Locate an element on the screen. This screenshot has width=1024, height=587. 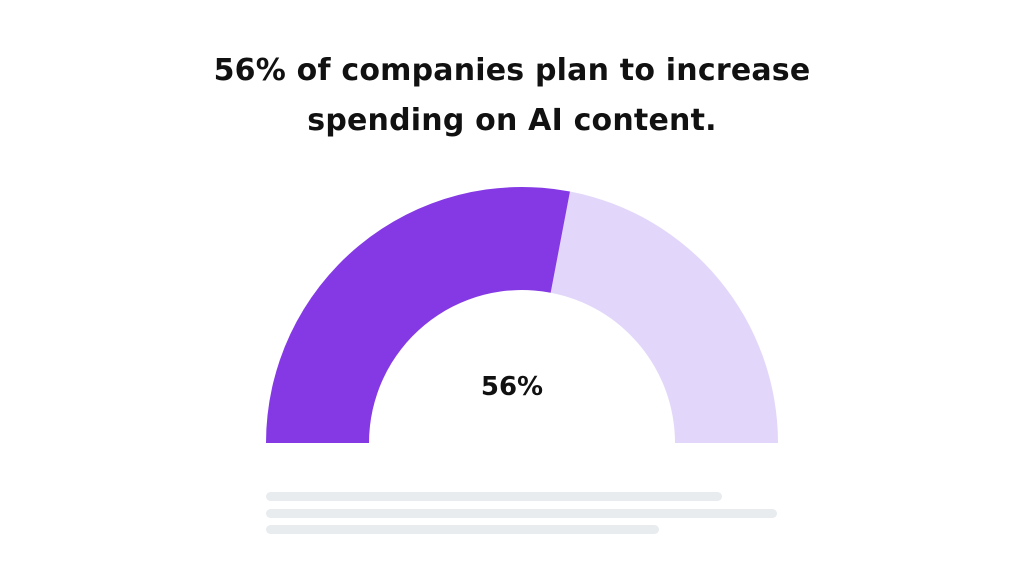
chart-title-line-2: spending on AI content. is located at coordinates (512, 120).